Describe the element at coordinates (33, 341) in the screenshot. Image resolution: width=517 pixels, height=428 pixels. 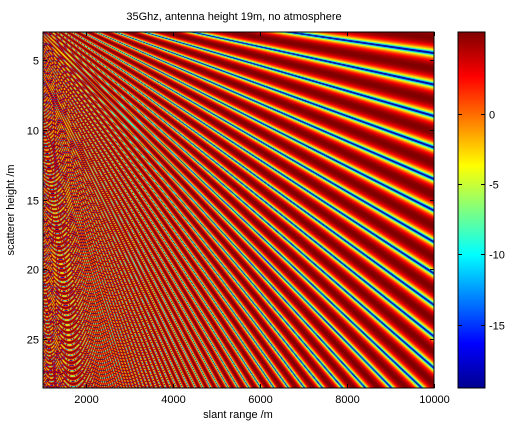
I see `y-tick-label: 25` at that location.